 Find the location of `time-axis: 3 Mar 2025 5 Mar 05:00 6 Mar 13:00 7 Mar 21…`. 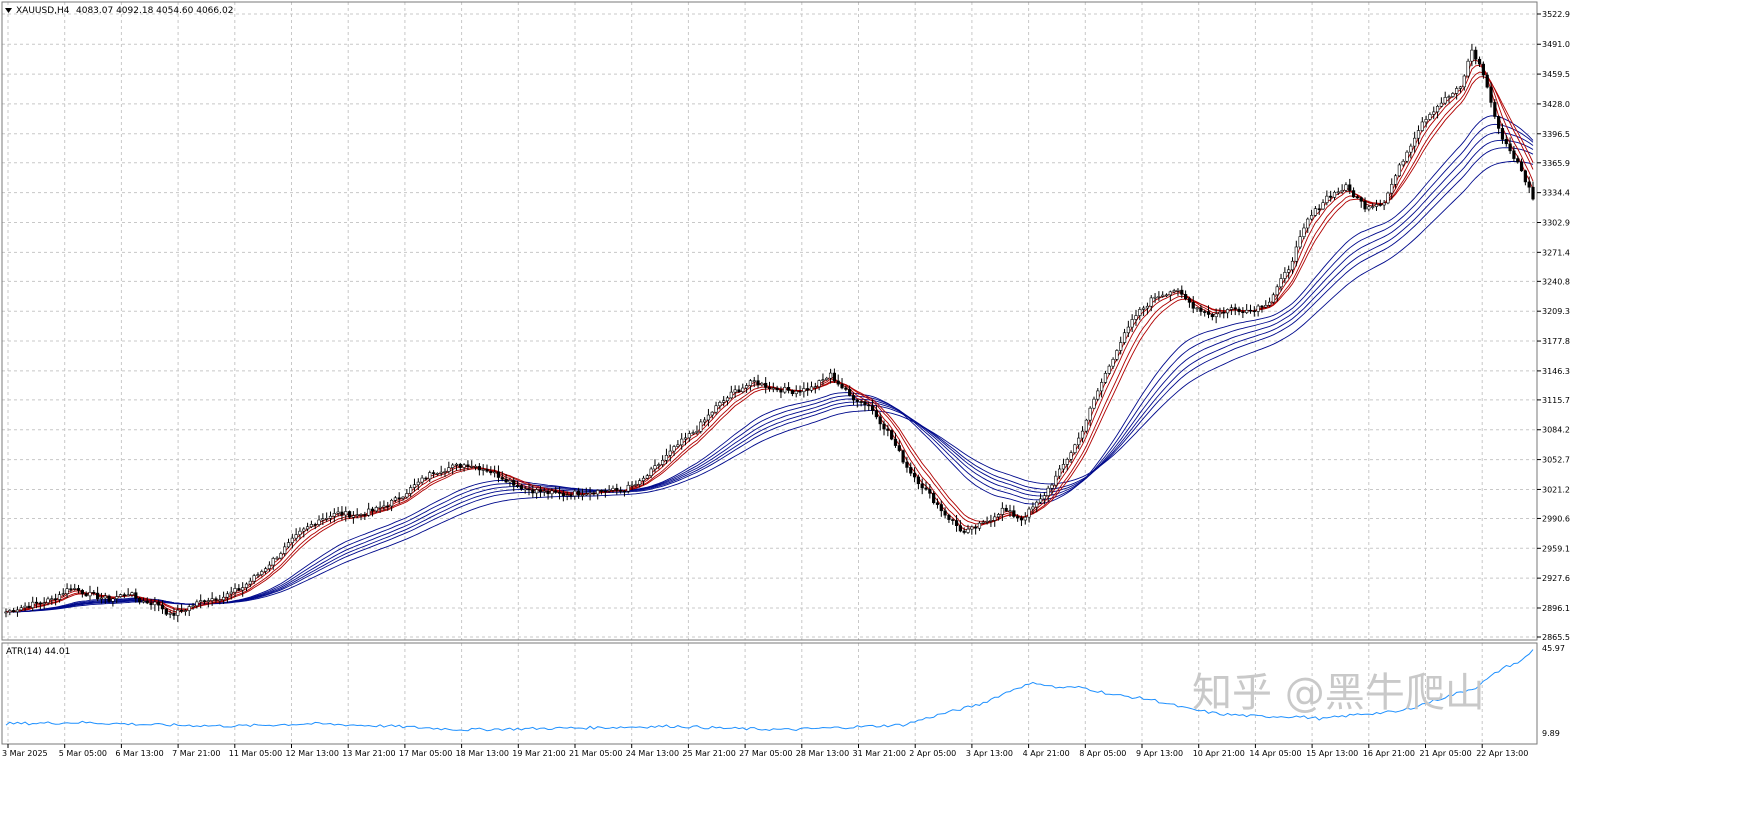

time-axis: 3 Mar 2025 5 Mar 05:00 6 Mar 13:00 7 Mar 21… is located at coordinates (765, 751).